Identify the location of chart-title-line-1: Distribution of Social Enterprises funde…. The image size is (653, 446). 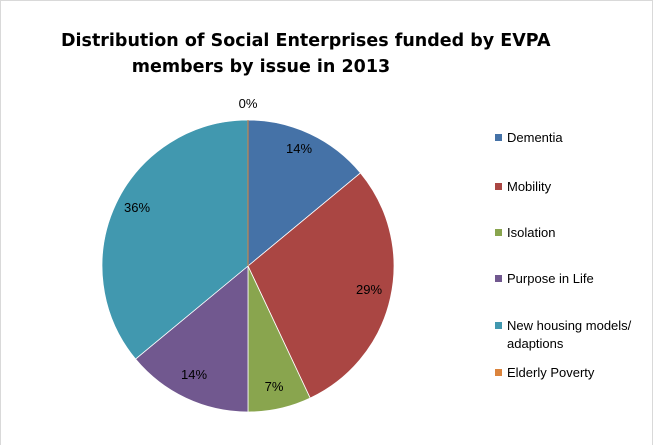
(306, 41).